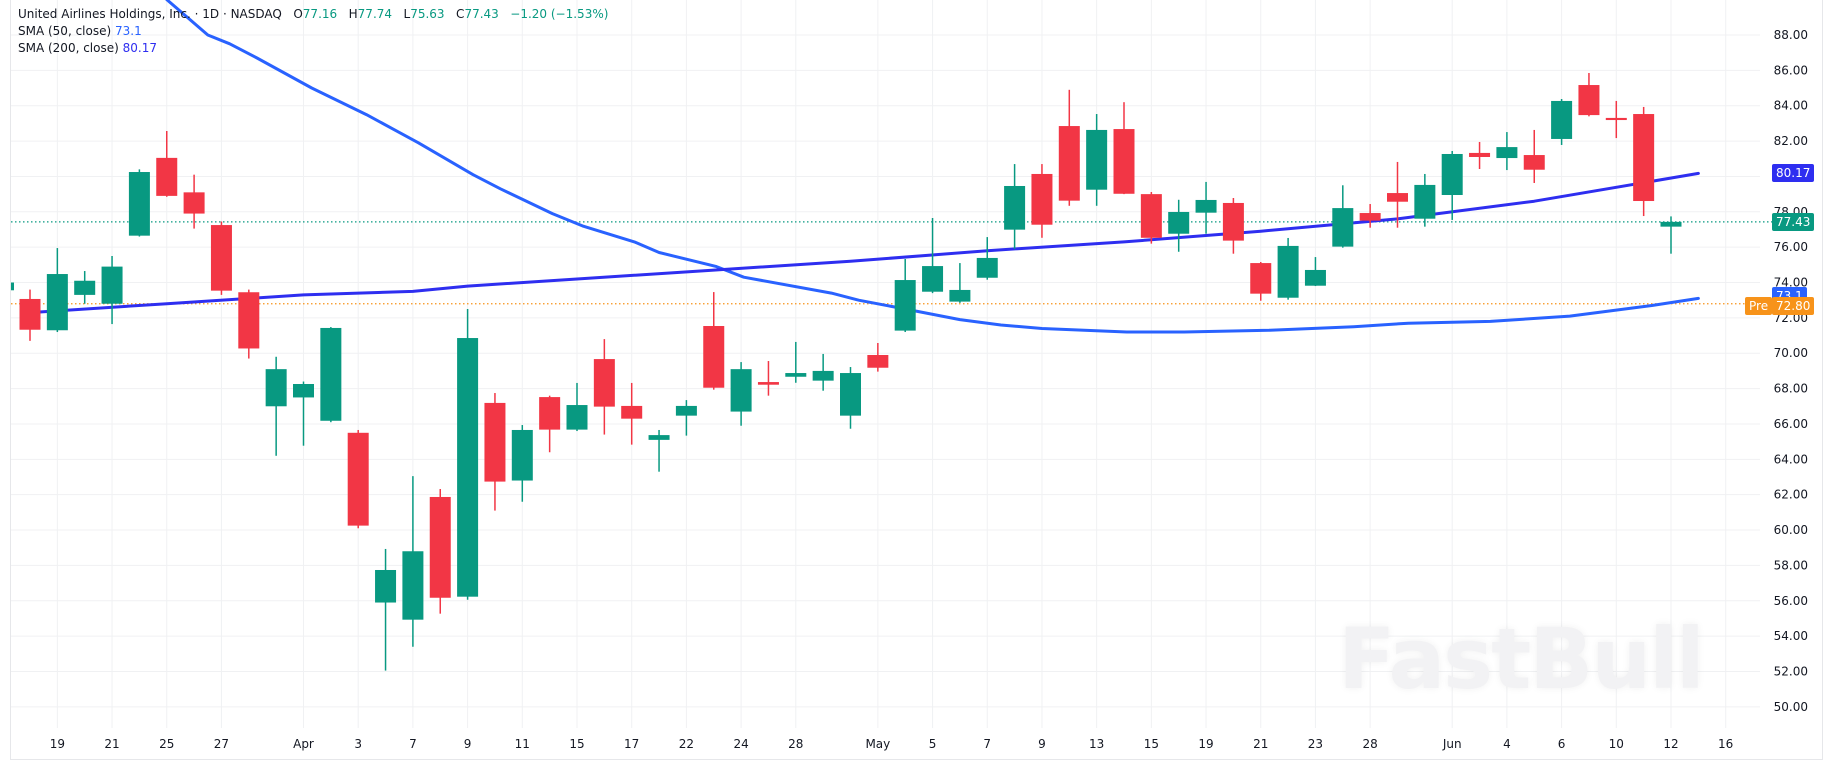 This screenshot has width=1835, height=763. Describe the element at coordinates (877, 744) in the screenshot. I see `x-tick-label: May` at that location.